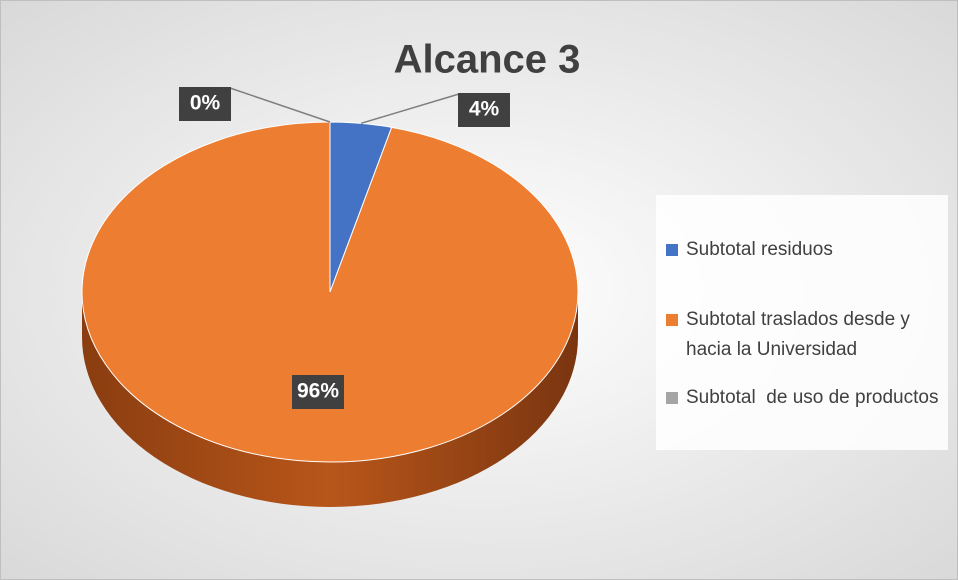 The width and height of the screenshot is (958, 580). What do you see at coordinates (759, 249) in the screenshot?
I see `legend-label: Subtotal residuos` at bounding box center [759, 249].